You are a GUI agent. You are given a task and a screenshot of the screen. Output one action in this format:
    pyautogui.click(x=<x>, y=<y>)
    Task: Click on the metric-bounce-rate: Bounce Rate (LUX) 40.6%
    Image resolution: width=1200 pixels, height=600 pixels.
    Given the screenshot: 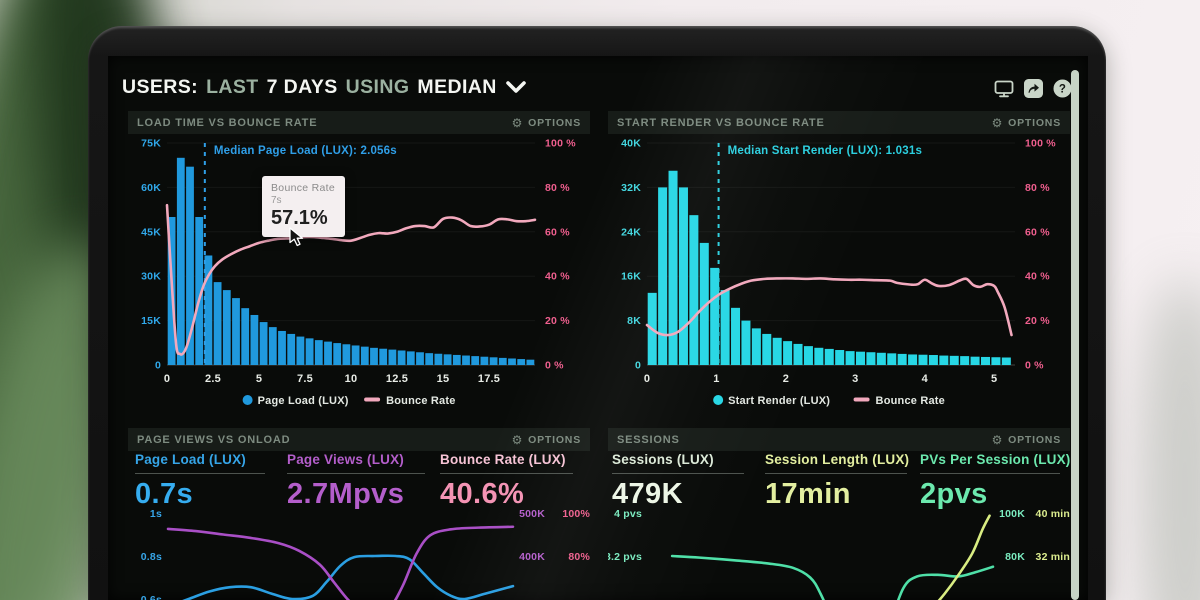 What is the action you would take?
    pyautogui.click(x=506, y=481)
    